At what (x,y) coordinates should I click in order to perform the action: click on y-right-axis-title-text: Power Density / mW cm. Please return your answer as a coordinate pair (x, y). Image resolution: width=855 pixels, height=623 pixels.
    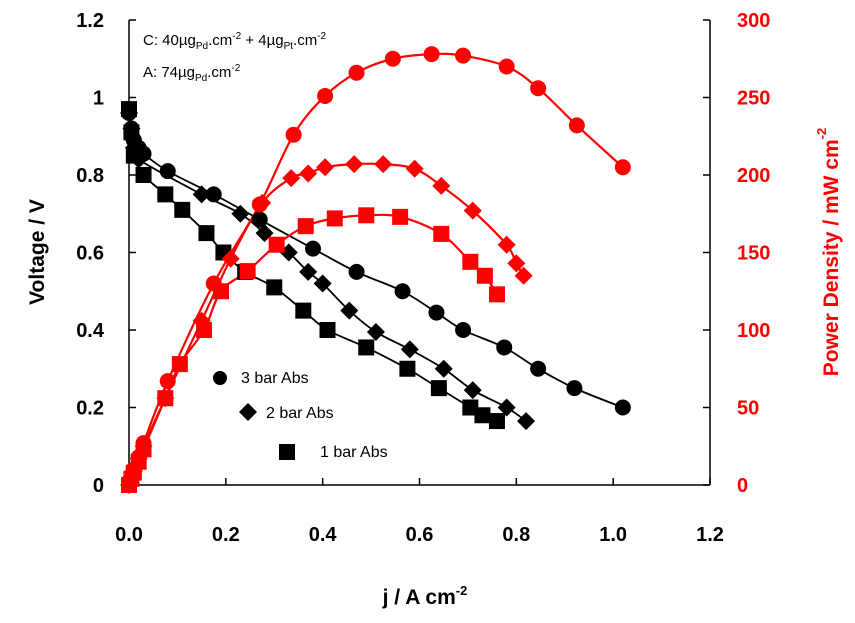
    Looking at the image, I should click on (831, 257).